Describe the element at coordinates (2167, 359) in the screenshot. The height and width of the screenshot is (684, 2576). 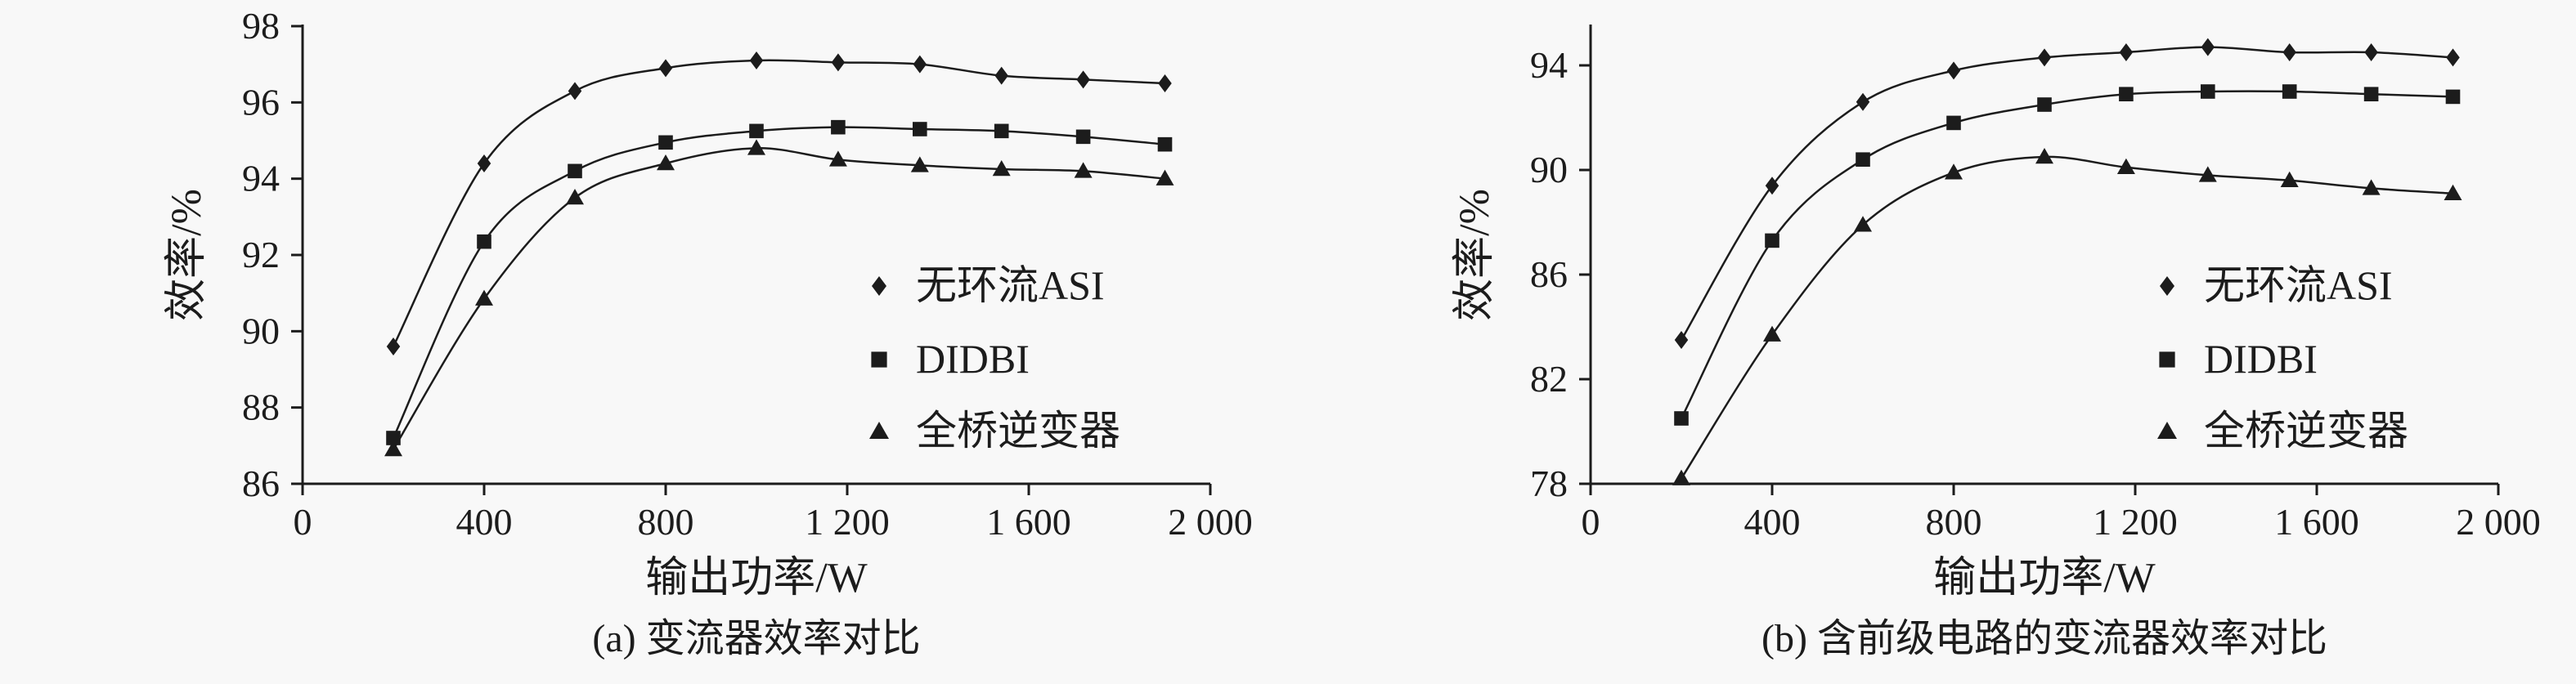
I see `legend-marker-square` at that location.